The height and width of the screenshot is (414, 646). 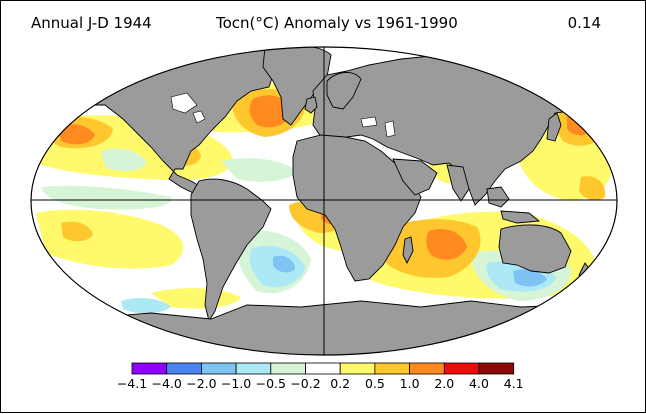 What do you see at coordinates (236, 383) in the screenshot?
I see `colorbar-label: −1.0` at bounding box center [236, 383].